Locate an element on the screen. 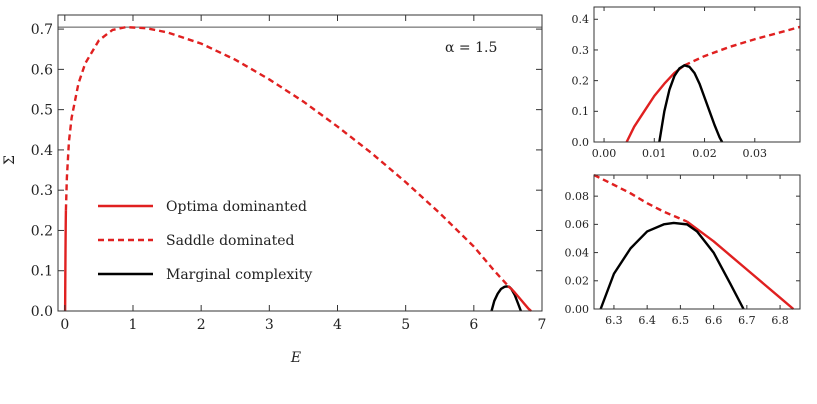 The height and width of the screenshot is (404, 817). y-tick-label: 0.00 is located at coordinates (577, 309).